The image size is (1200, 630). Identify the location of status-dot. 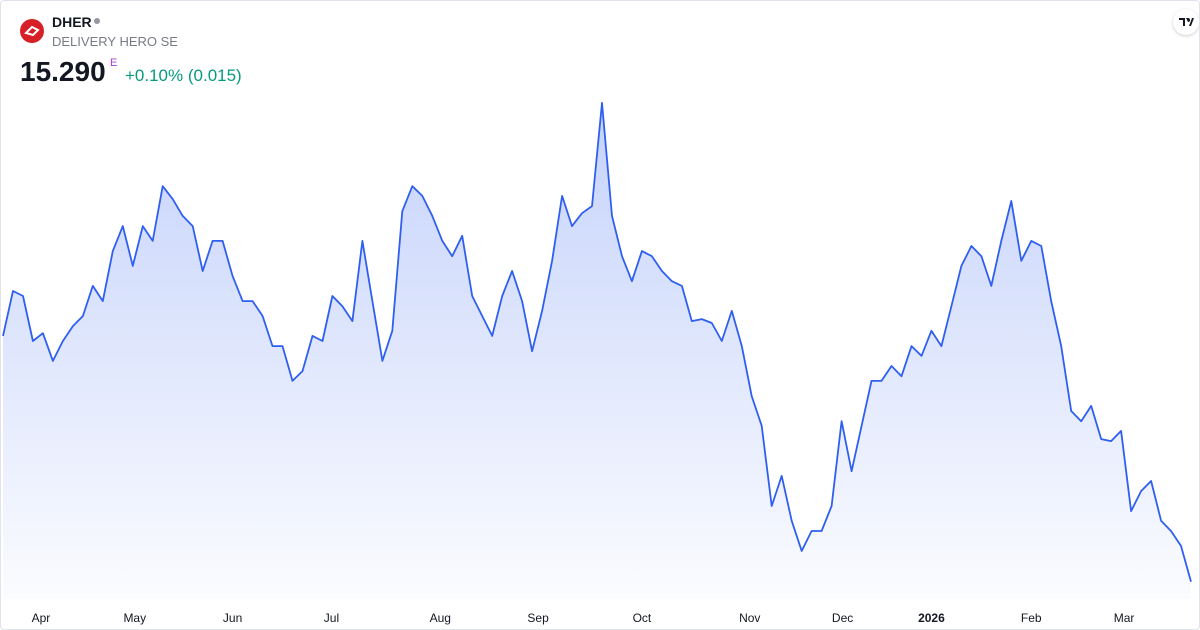
(97, 21).